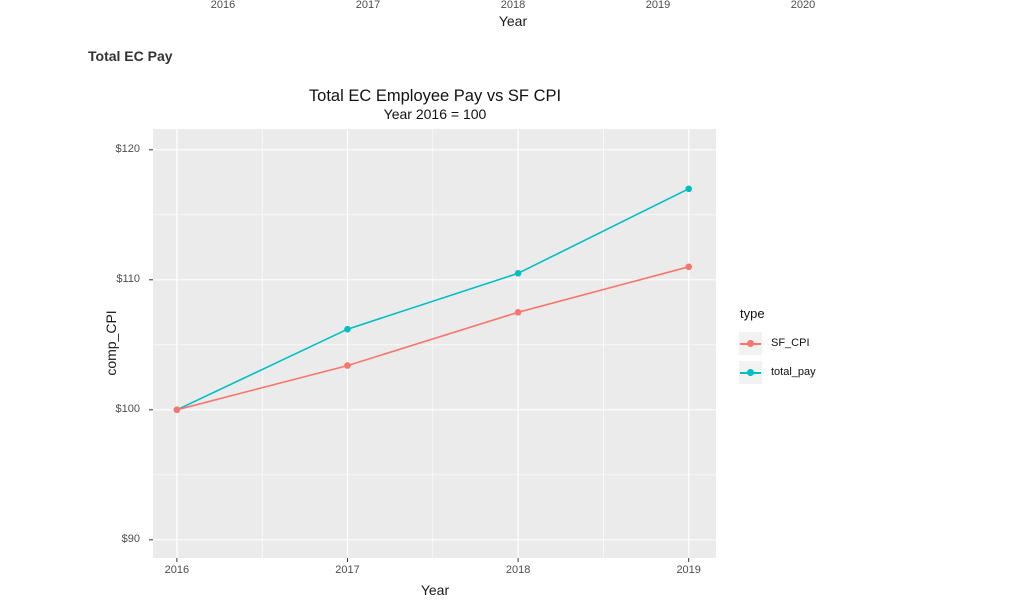  What do you see at coordinates (128, 279) in the screenshot?
I see `y-tick-label: $110` at bounding box center [128, 279].